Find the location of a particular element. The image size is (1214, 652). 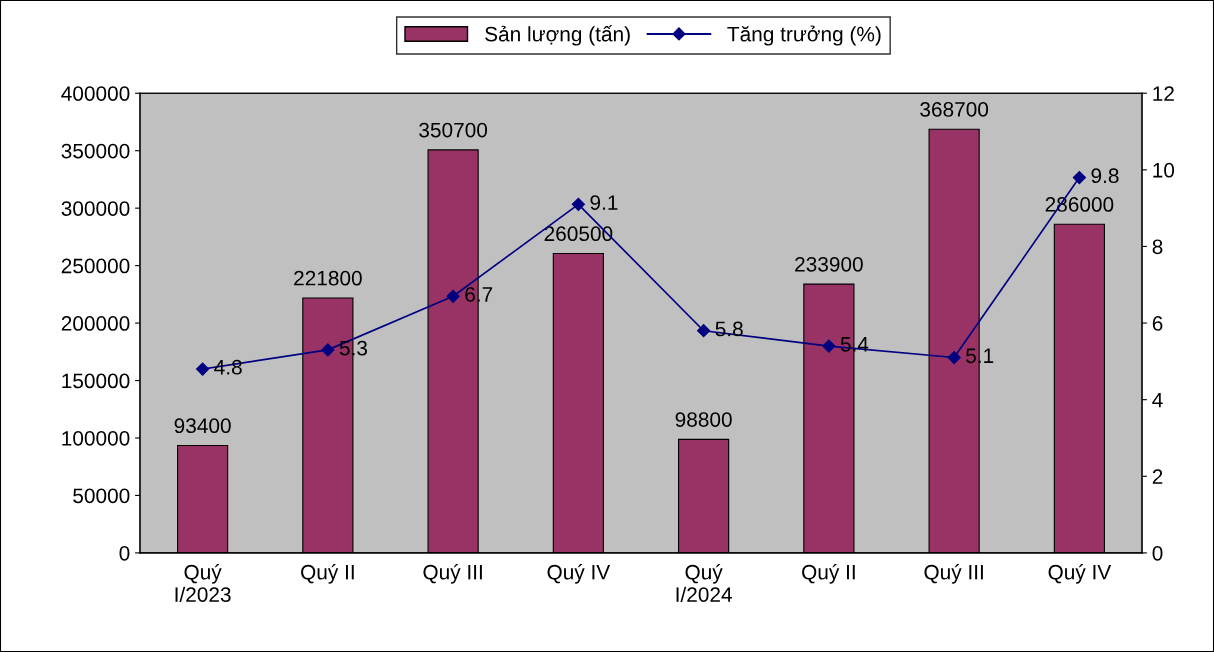

x-tick-label: Quý I/2024 is located at coordinates (704, 583).